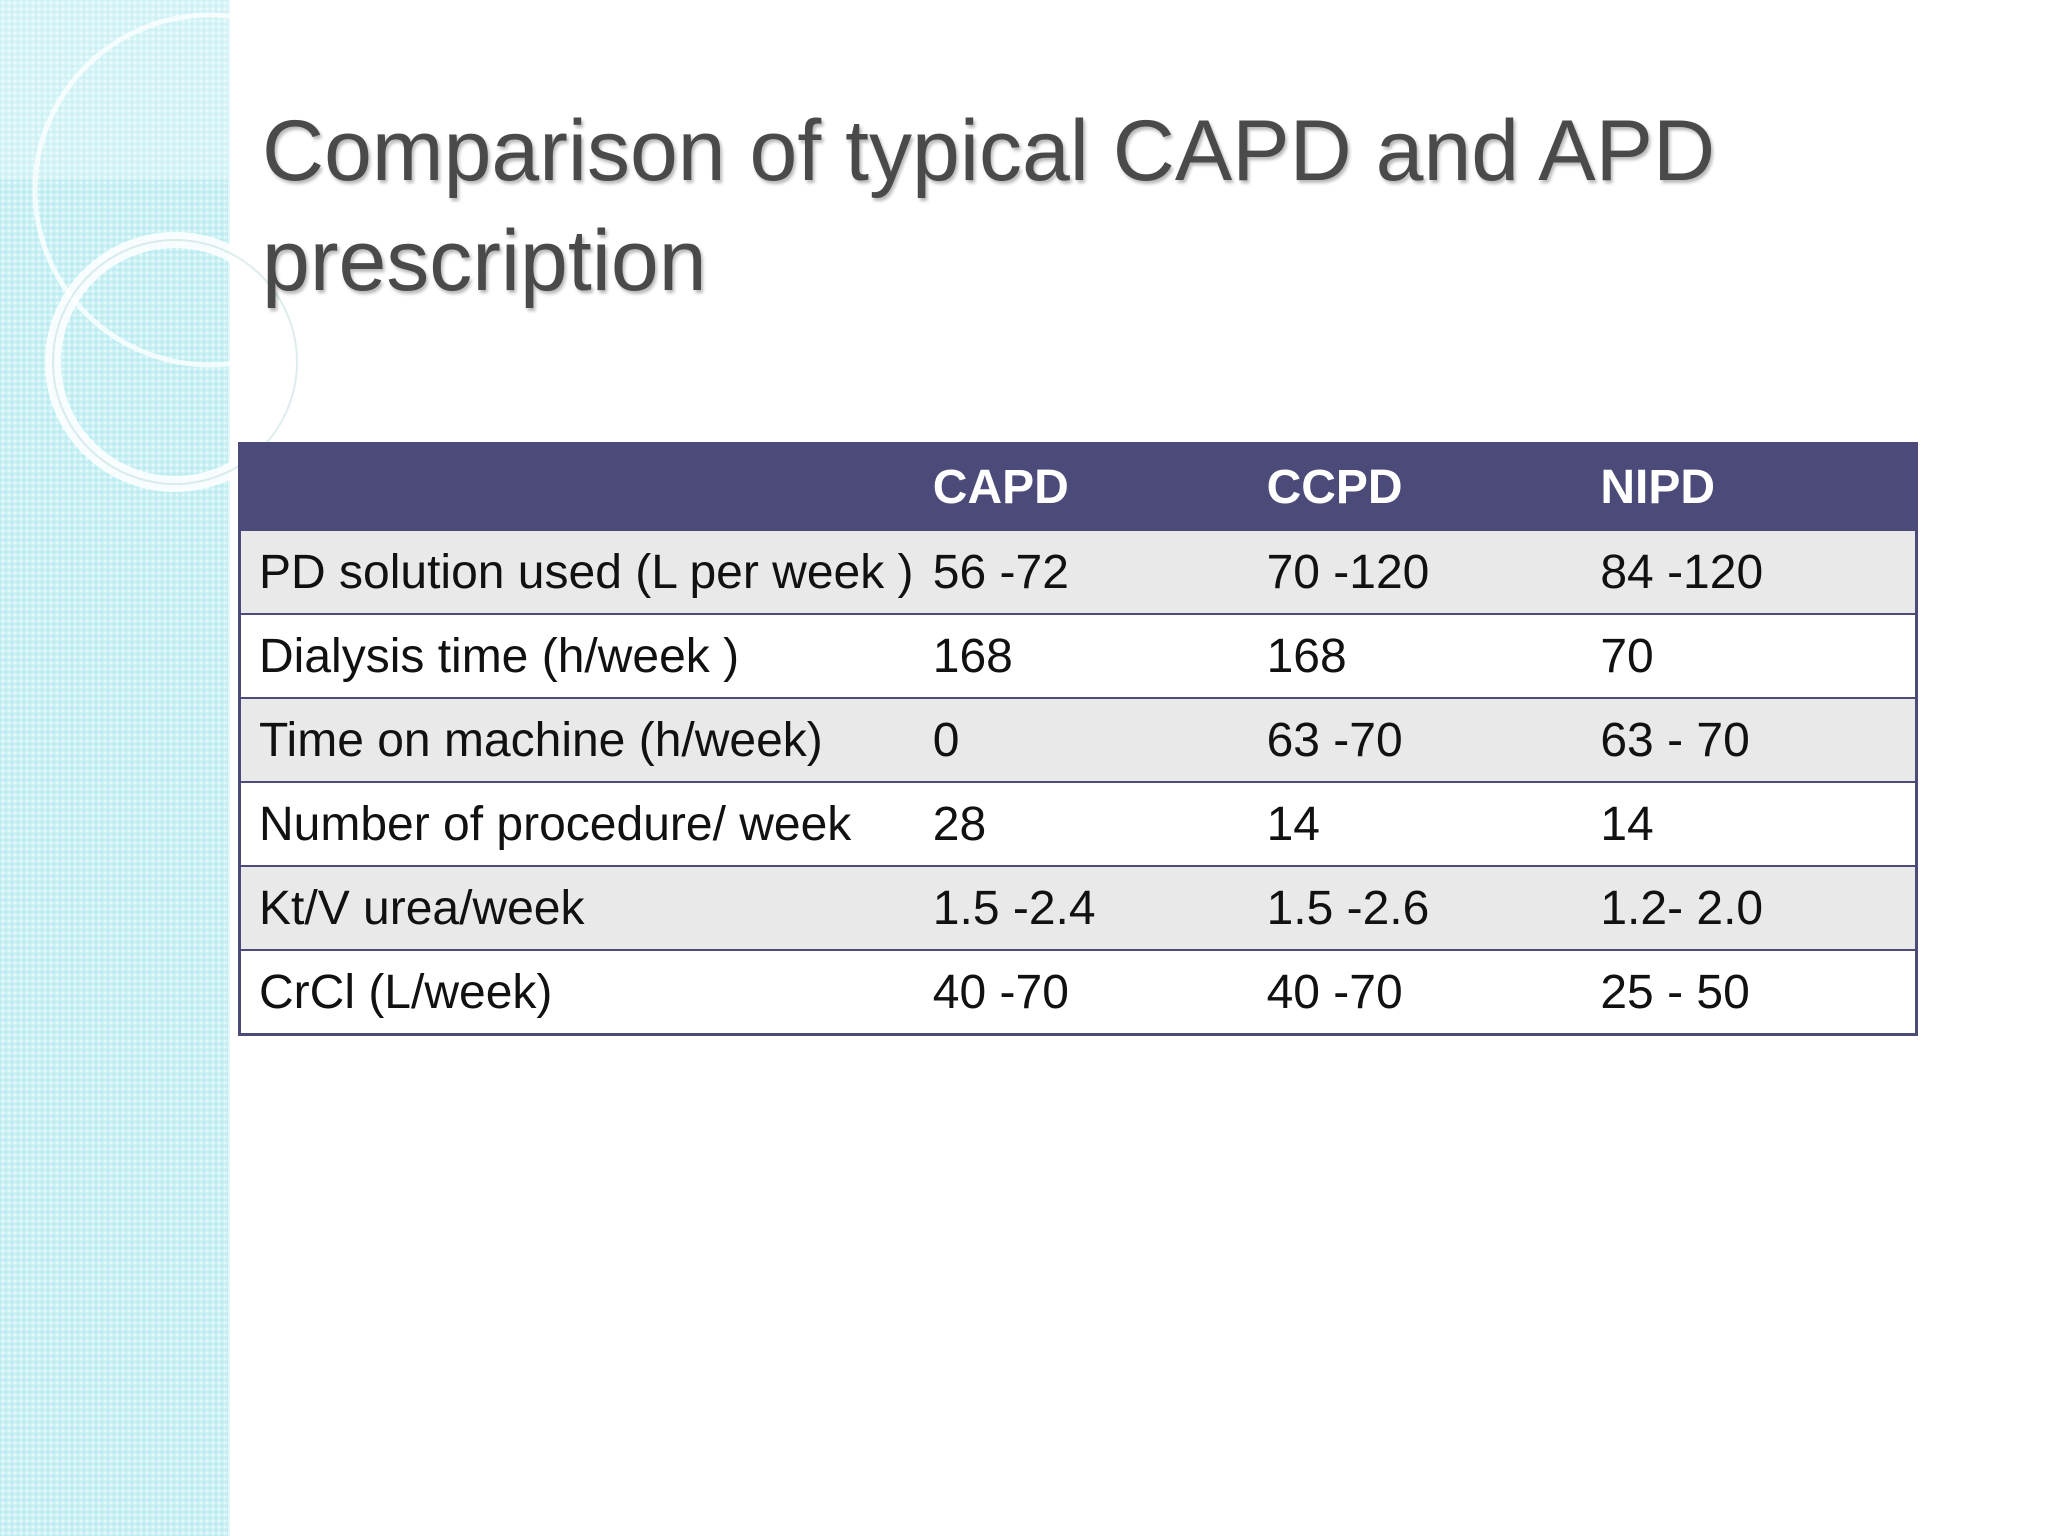  Describe the element at coordinates (959, 824) in the screenshot. I see `row-capd-value: 28` at that location.